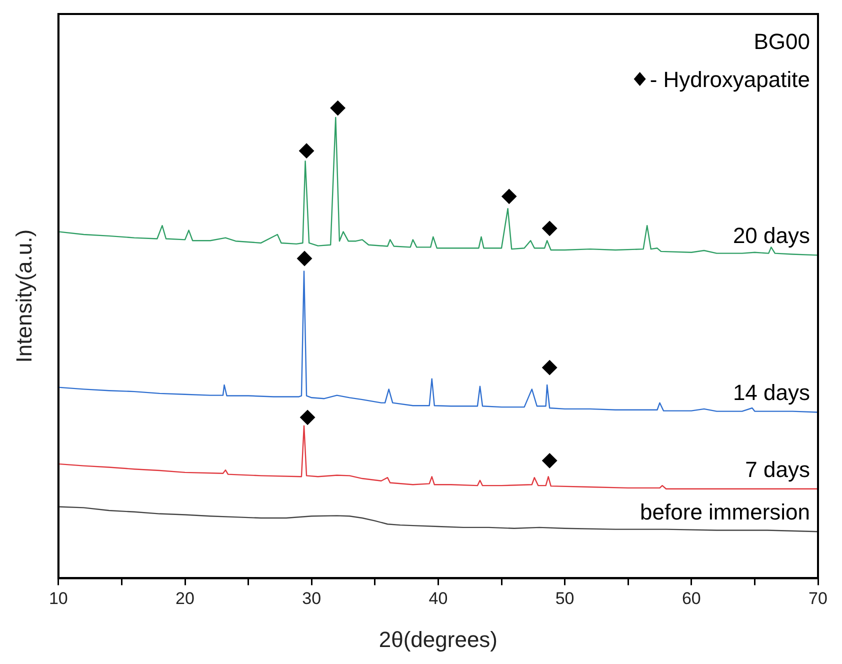 The image size is (842, 664). Describe the element at coordinates (771, 235) in the screenshot. I see `series-label: 20 days` at that location.